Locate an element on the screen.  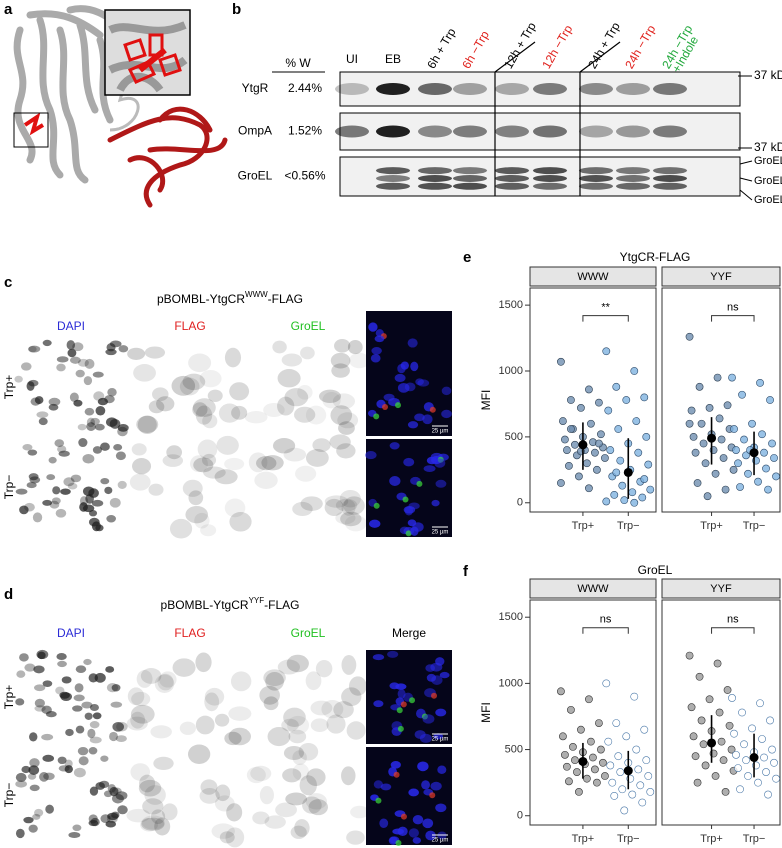
y-tick-label: 1500 is located at coordinates (511, 617).